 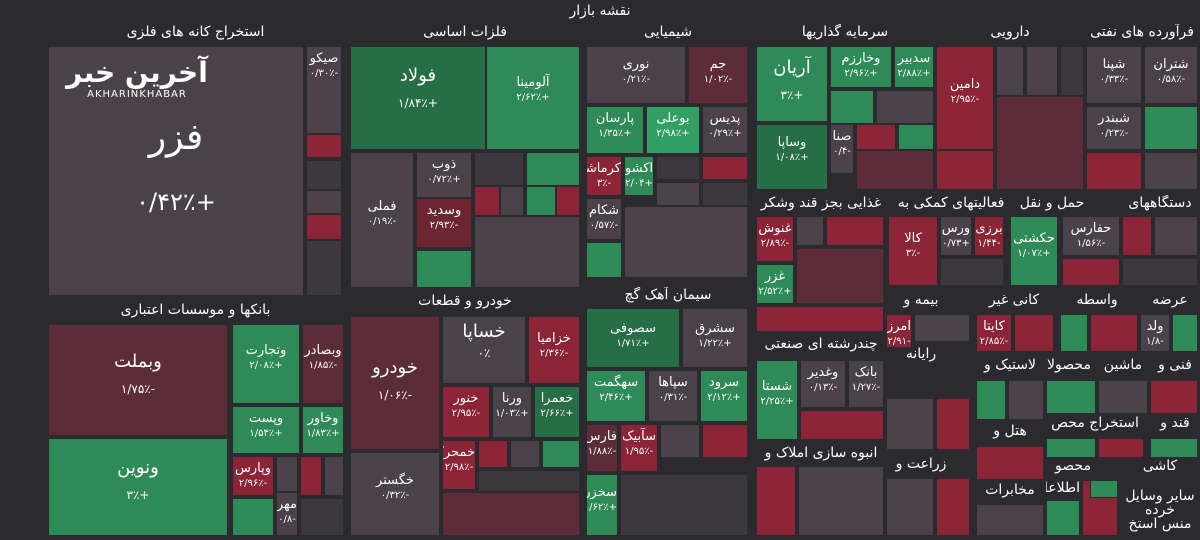 What do you see at coordinates (1175, 365) in the screenshot?
I see `section-technical: فنی و` at bounding box center [1175, 365].